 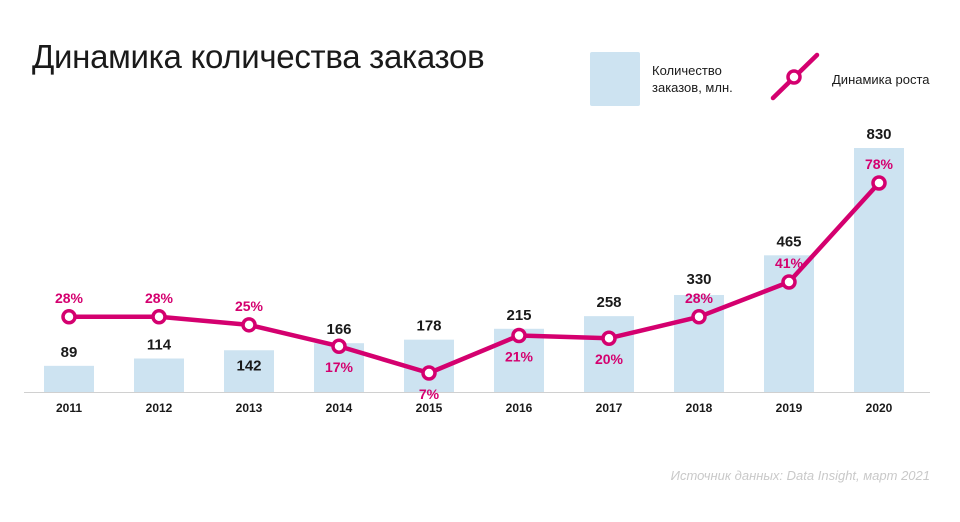 I want to click on bar-2017, so click(x=609, y=354).